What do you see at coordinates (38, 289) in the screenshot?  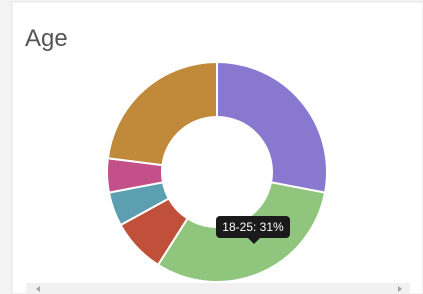 I see `scroll-left` at bounding box center [38, 289].